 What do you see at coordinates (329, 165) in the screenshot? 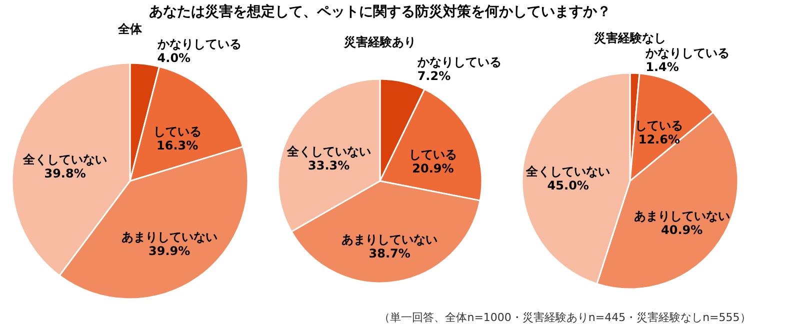
I see `data-label: 33.3%` at bounding box center [329, 165].